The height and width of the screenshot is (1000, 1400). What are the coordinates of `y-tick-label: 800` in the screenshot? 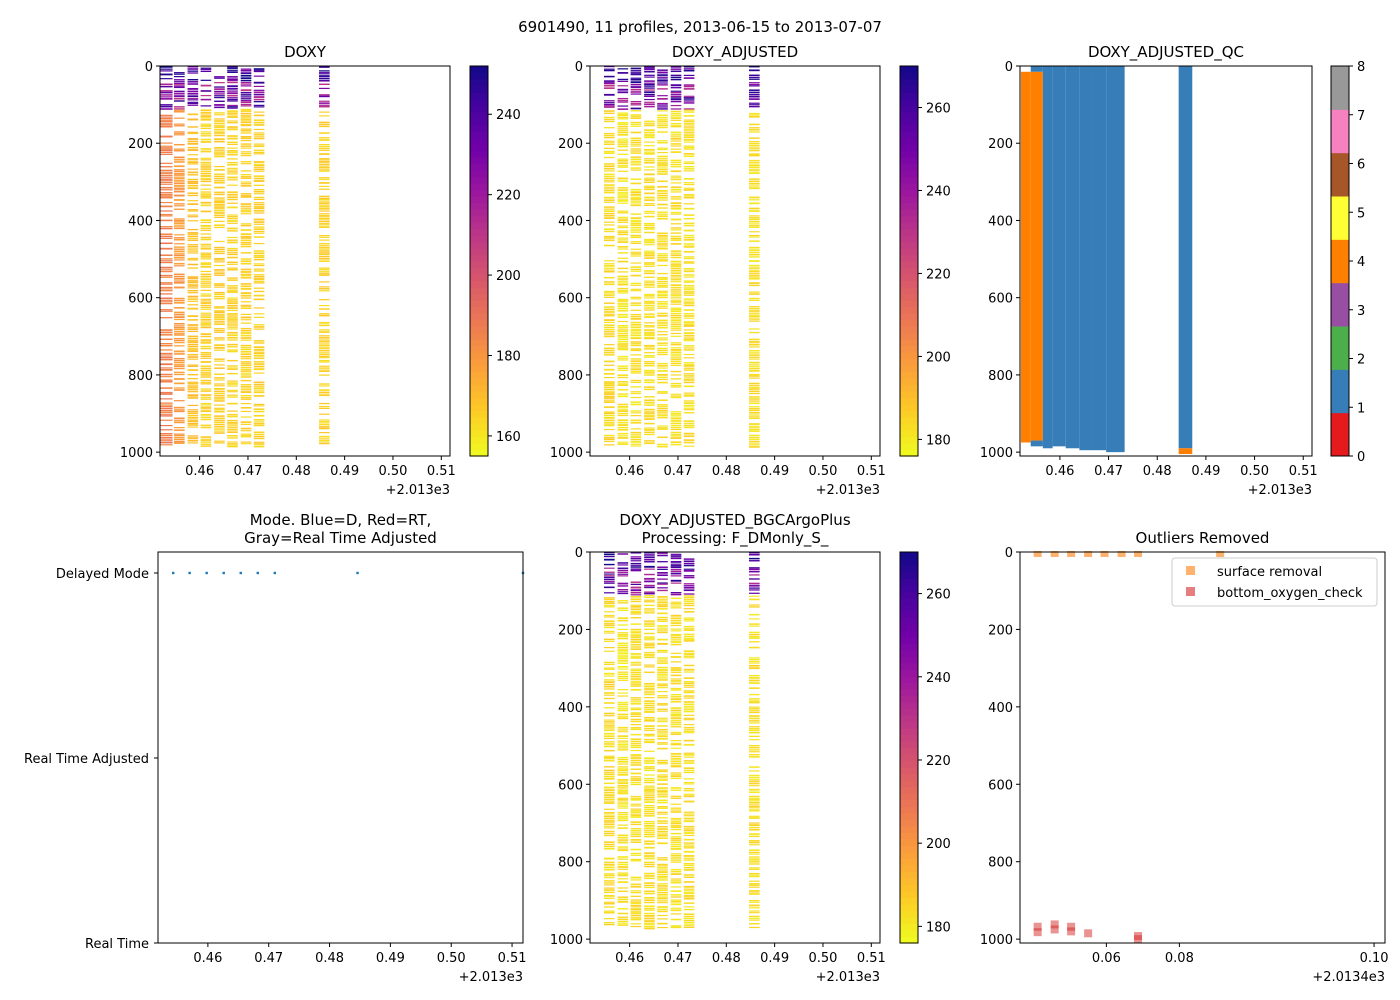 It's located at (570, 376).